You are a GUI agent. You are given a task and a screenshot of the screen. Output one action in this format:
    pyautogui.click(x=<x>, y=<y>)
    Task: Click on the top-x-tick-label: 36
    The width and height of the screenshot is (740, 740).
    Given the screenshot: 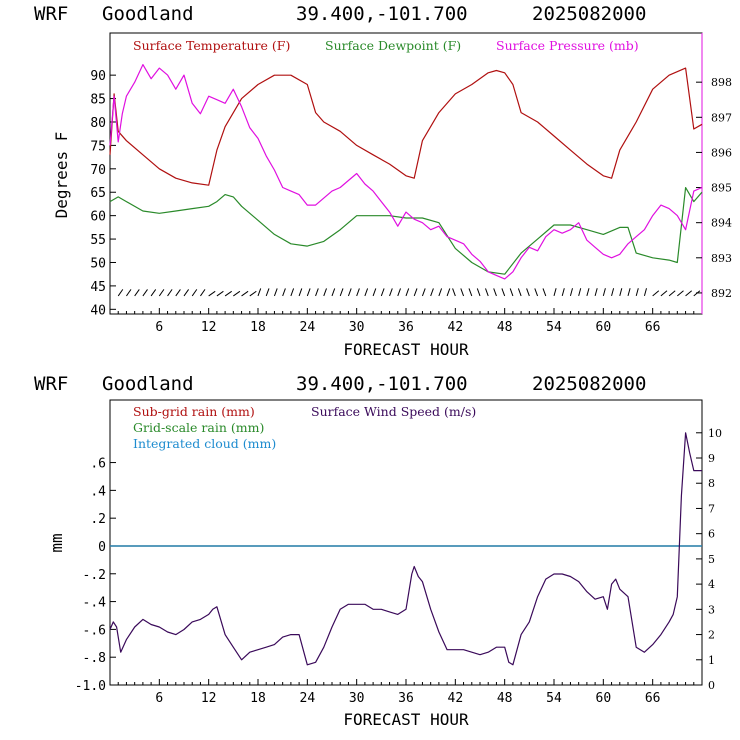 What is the action you would take?
    pyautogui.click(x=406, y=327)
    